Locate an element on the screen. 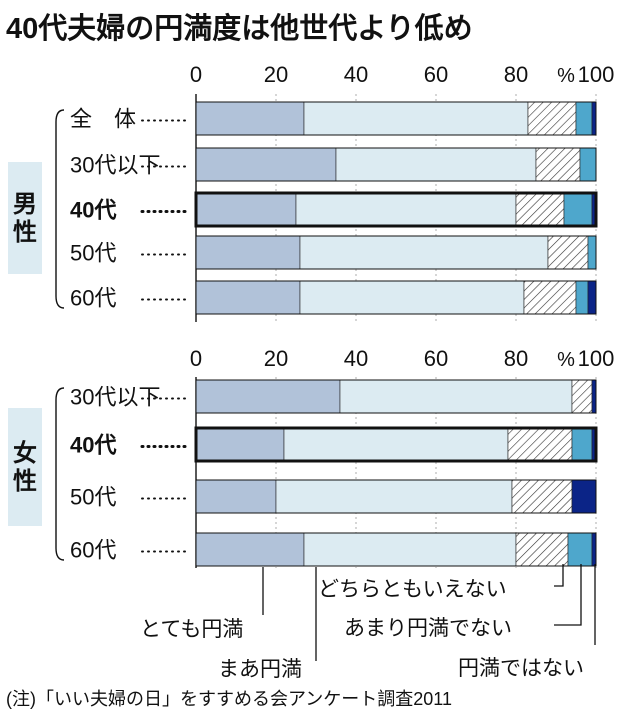  legend-leader-lines is located at coordinates (429, 612).